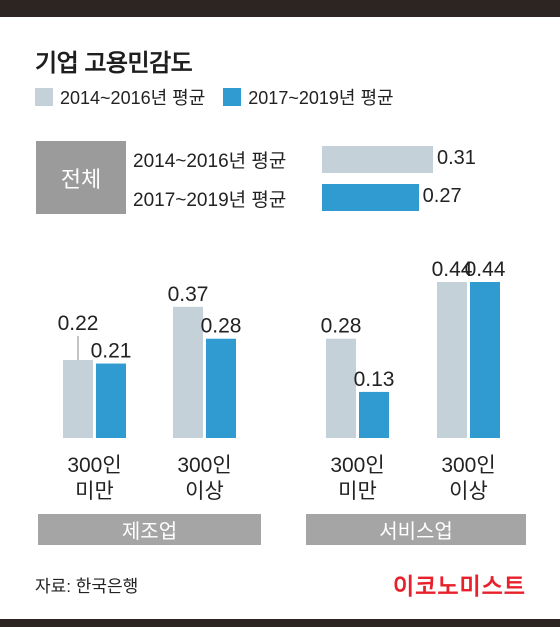  Describe the element at coordinates (111, 351) in the screenshot. I see `data-label-g0-c0-s1: 0.21` at that location.